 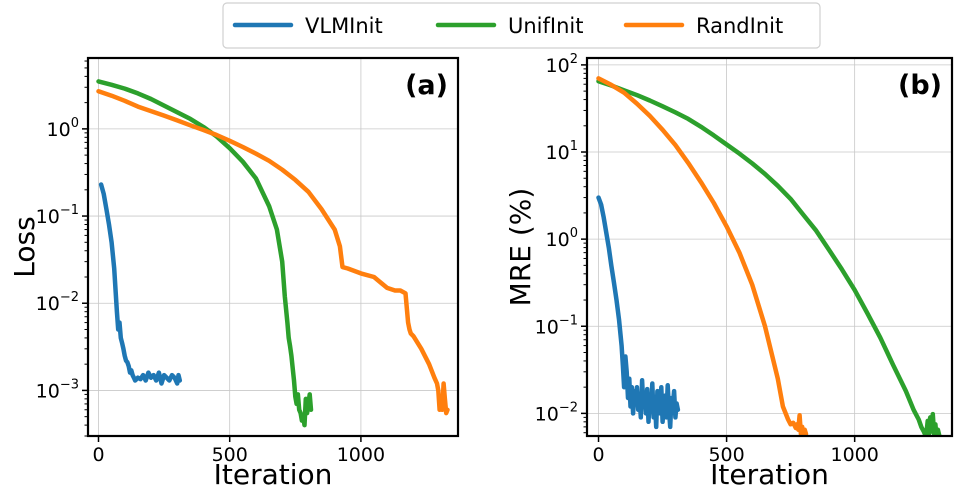 What do you see at coordinates (739, 26) in the screenshot?
I see `legend-label-randinit: RandInit` at bounding box center [739, 26].